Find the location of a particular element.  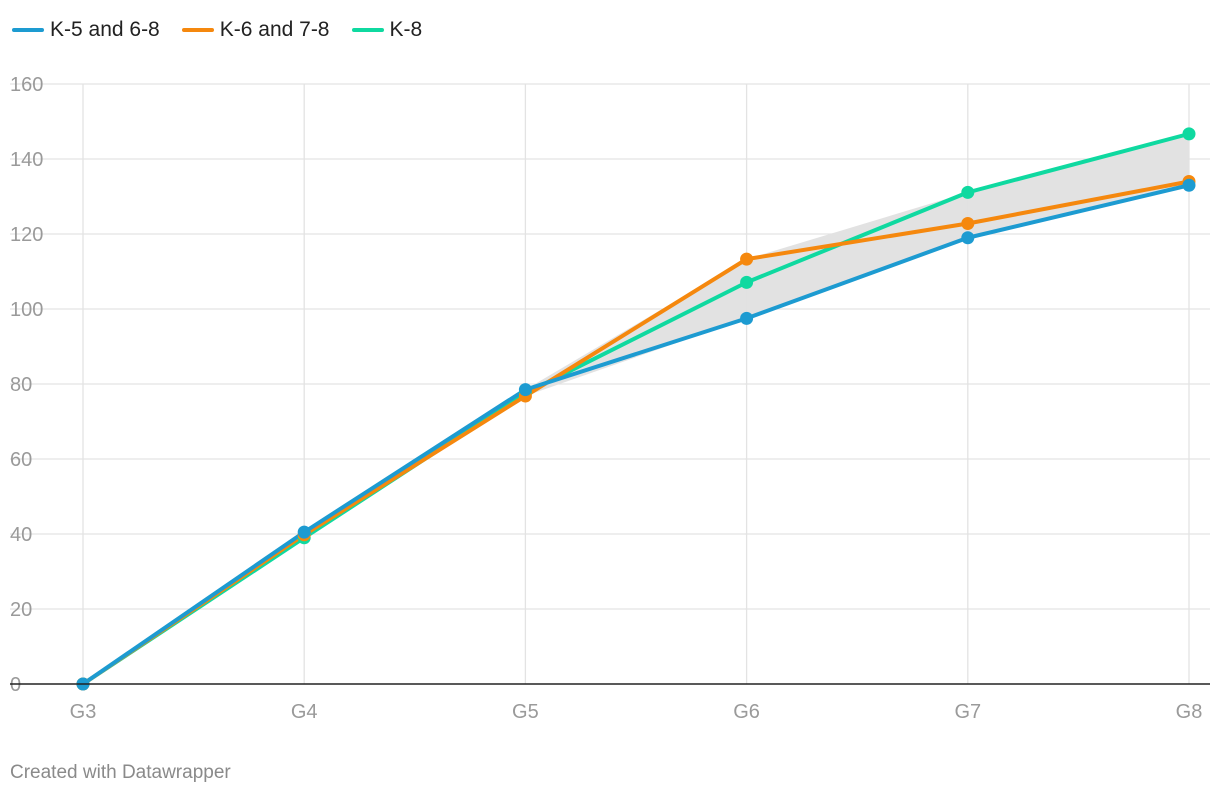

y-tick-label: 140 is located at coordinates (26, 160).